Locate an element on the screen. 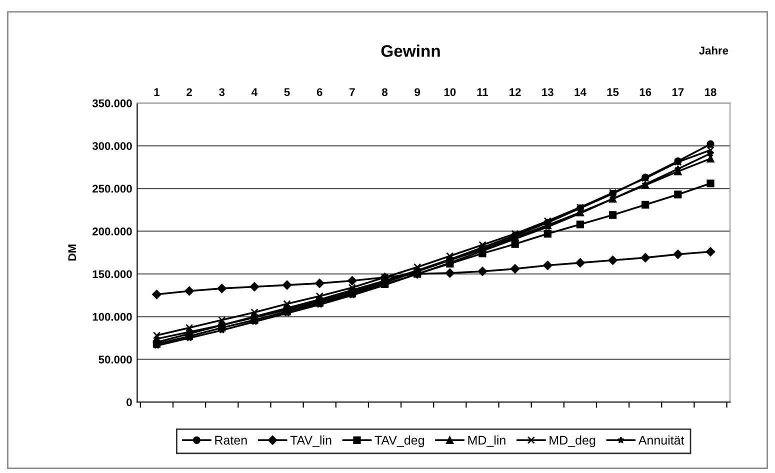 The height and width of the screenshot is (473, 775). x-axis-title: Jahre is located at coordinates (713, 50).